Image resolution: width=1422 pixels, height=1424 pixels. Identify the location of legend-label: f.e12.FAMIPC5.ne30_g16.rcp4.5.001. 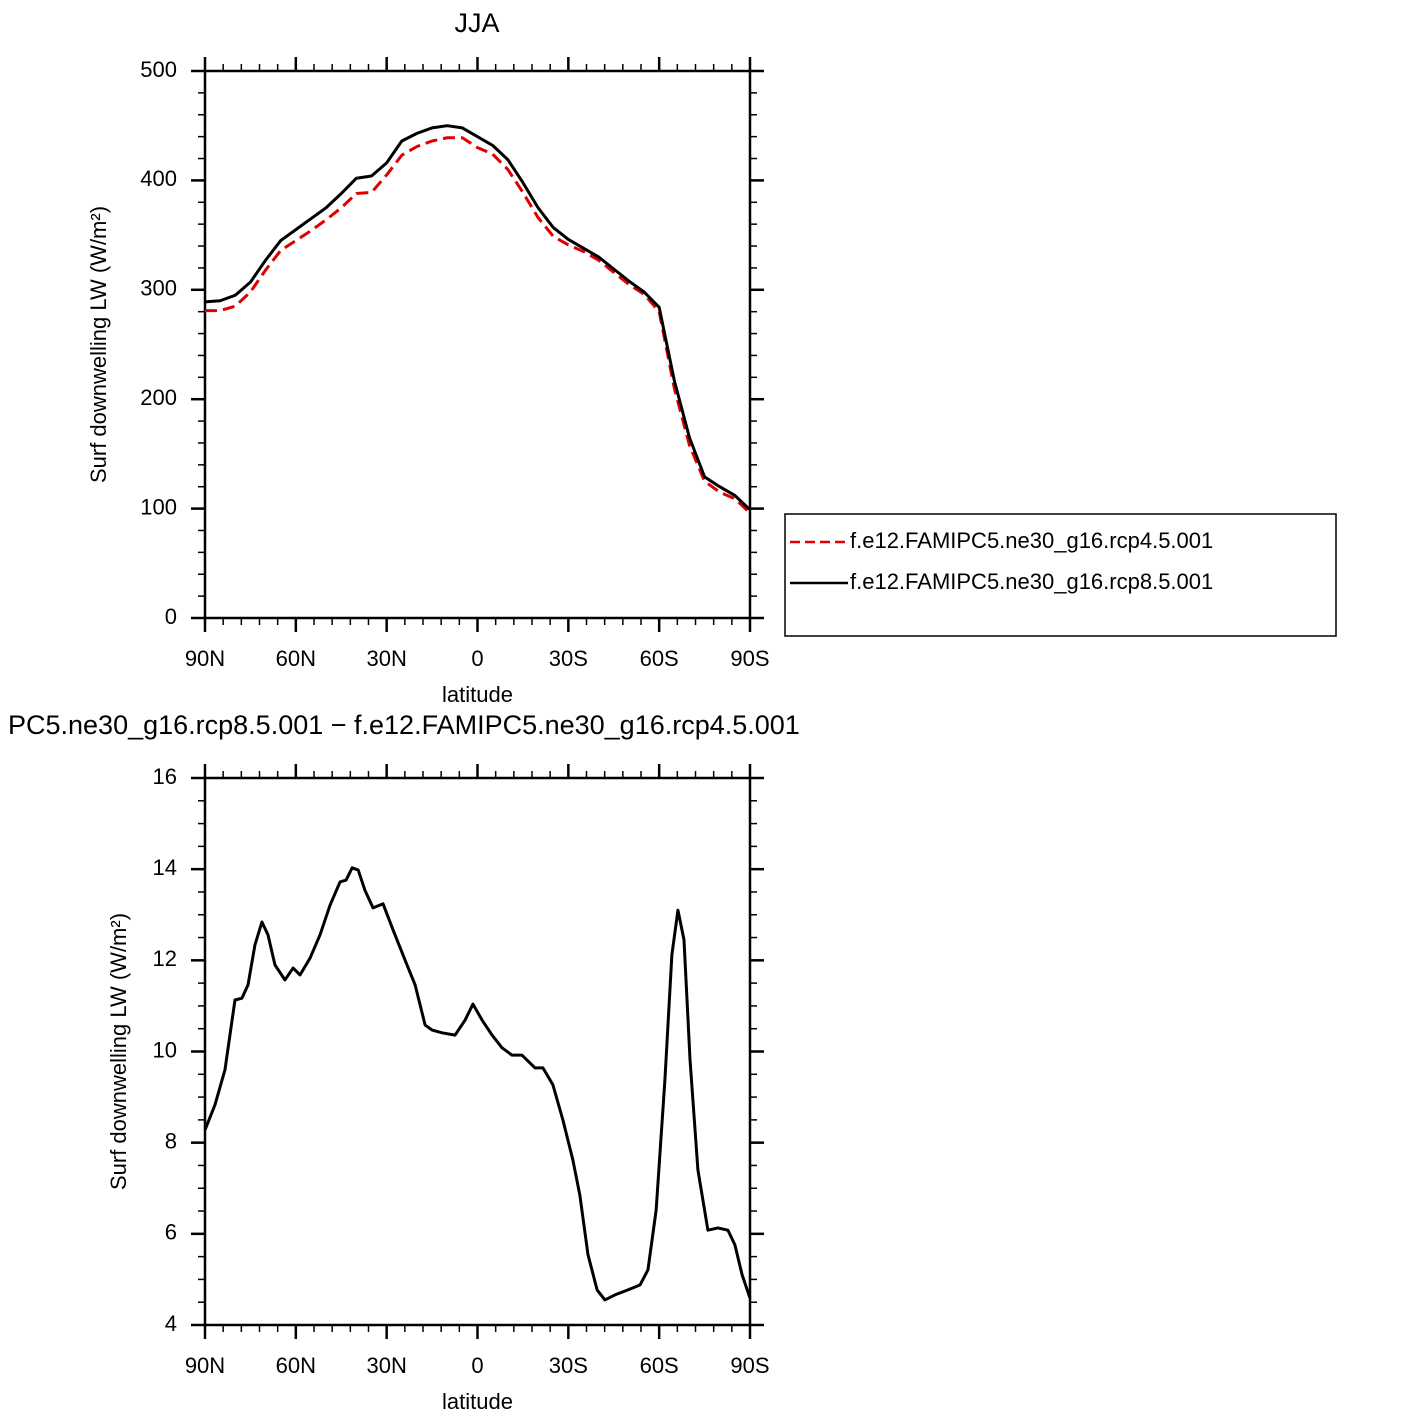
(1031, 540).